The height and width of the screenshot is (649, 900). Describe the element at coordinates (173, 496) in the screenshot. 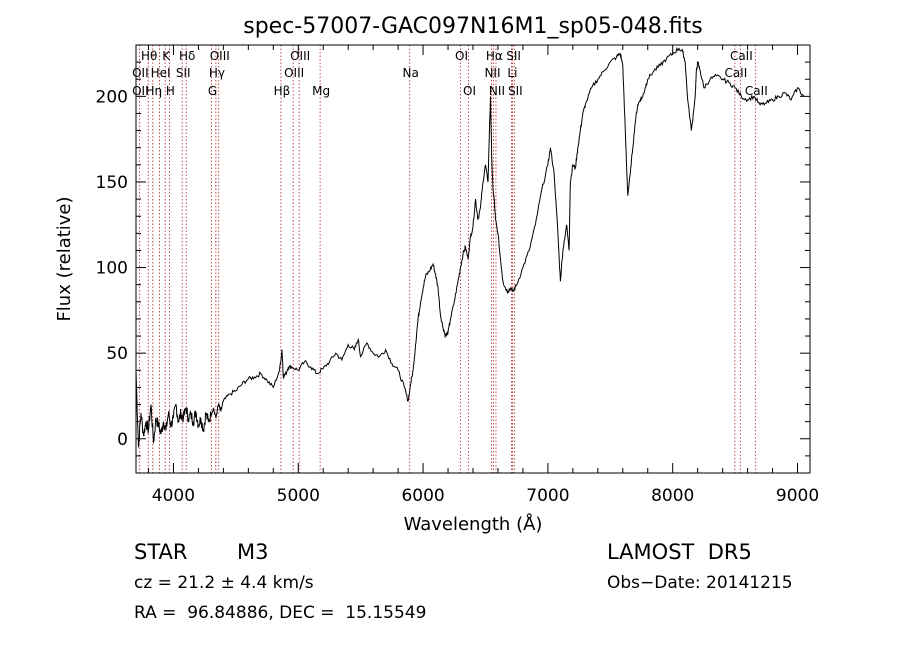

I see `x-tick-label: 4000` at that location.